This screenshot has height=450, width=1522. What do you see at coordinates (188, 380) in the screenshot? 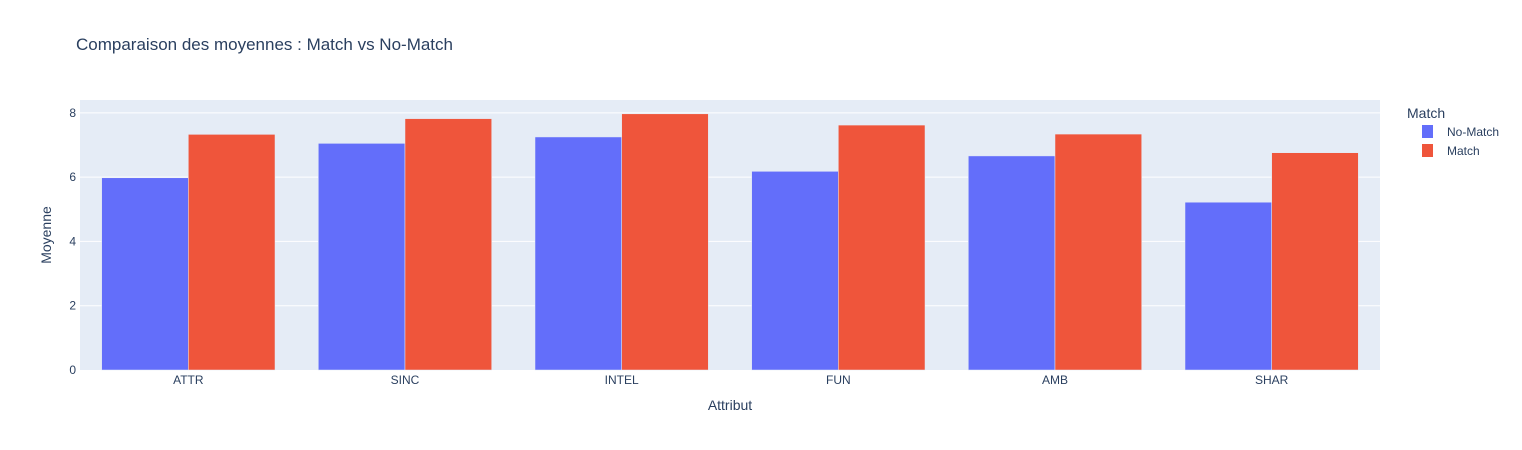
I see `x-tick-label: ATTR` at bounding box center [188, 380].